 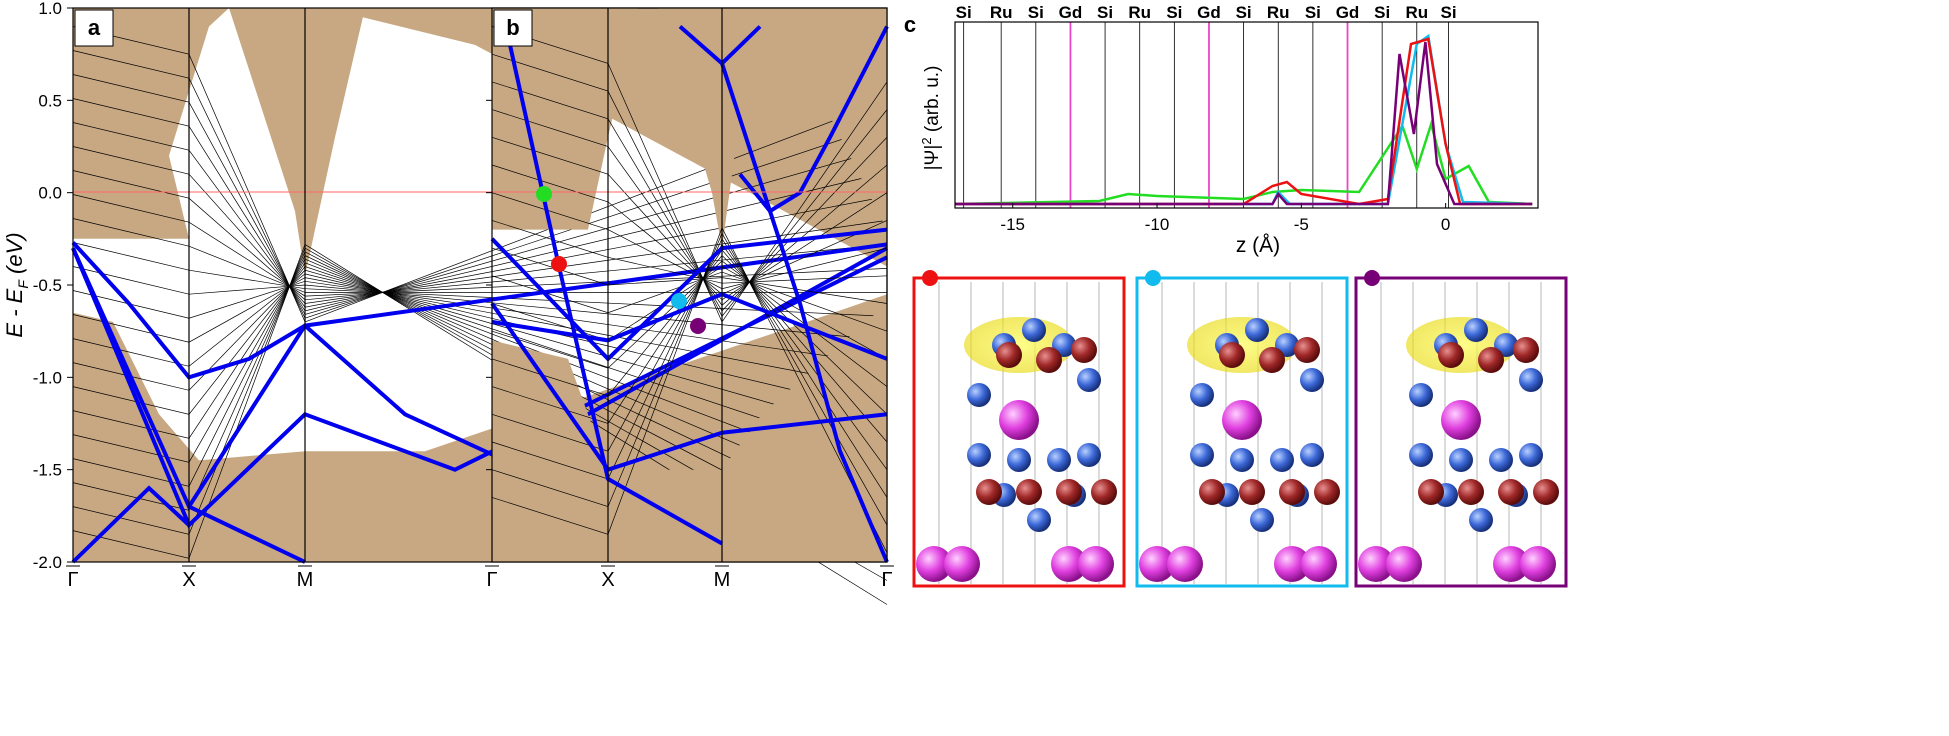 What do you see at coordinates (910, 24) in the screenshot?
I see `panel-c-label: c` at bounding box center [910, 24].